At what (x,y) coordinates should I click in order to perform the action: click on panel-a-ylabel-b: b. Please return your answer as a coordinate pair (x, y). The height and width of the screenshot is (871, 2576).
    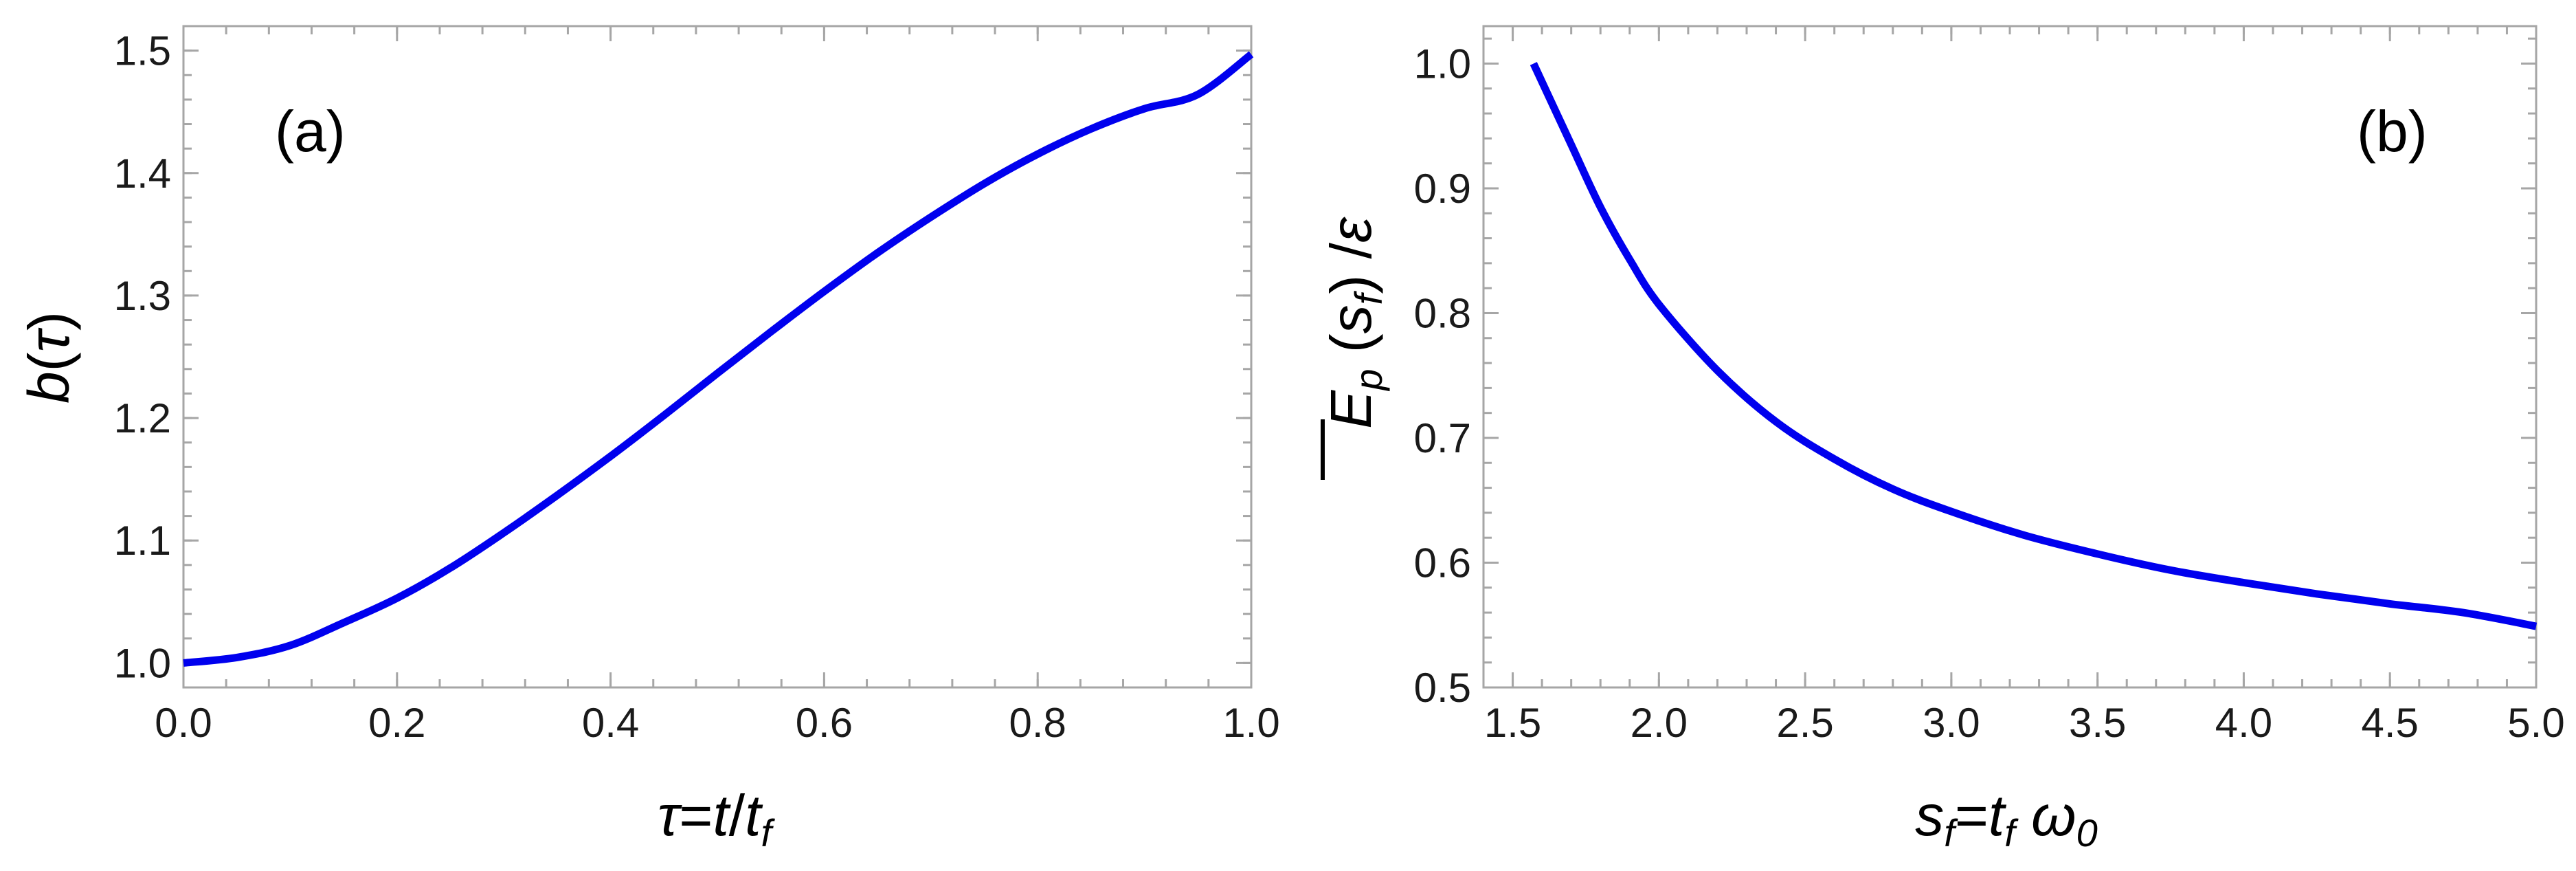
    Looking at the image, I should click on (48, 387).